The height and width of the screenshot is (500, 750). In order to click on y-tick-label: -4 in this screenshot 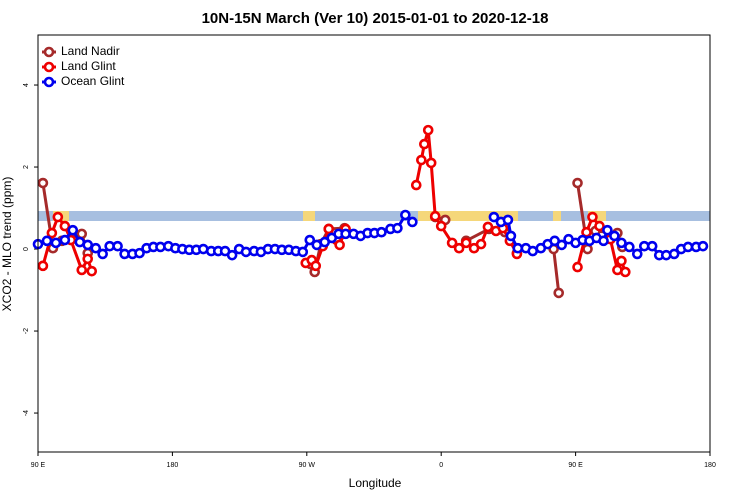, I will do `click(26, 413)`.